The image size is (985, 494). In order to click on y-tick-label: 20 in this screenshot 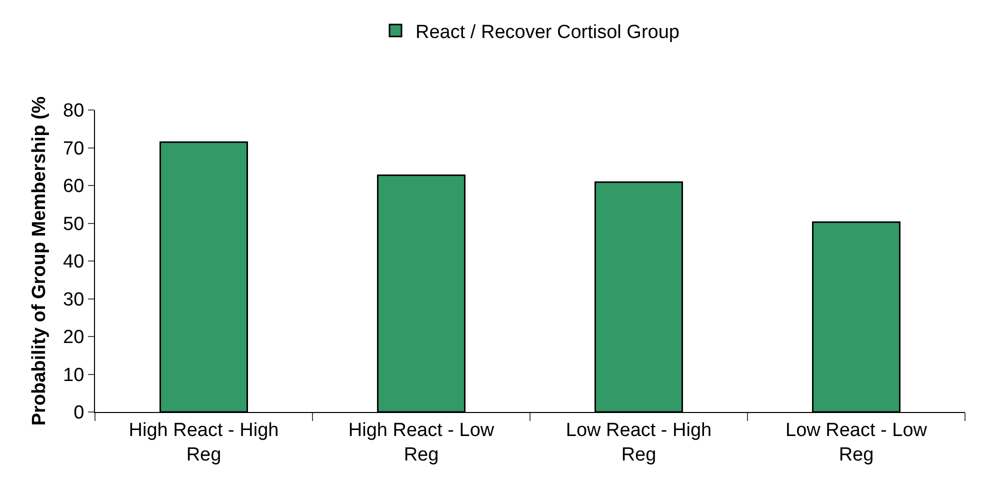, I will do `click(73, 337)`.